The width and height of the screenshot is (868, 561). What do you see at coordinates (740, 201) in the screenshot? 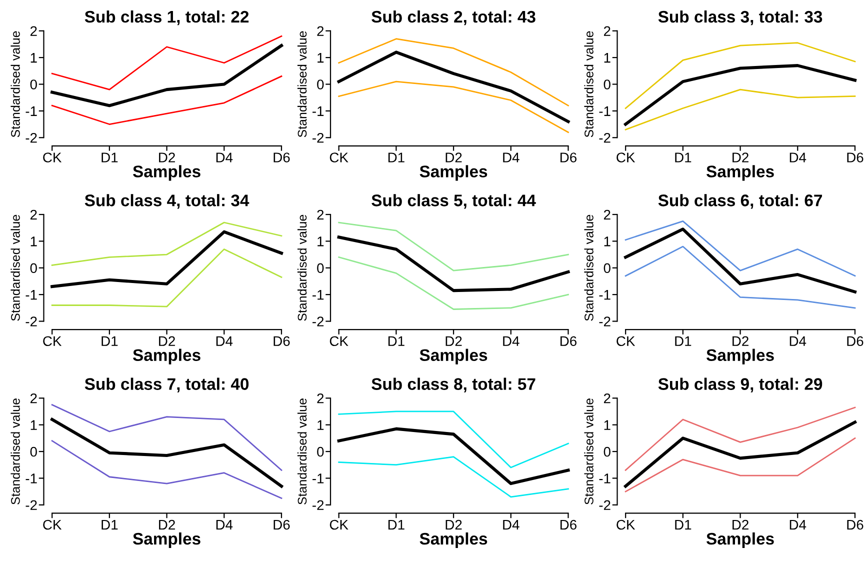
I see `chart-title: Sub class 6, total: 67` at bounding box center [740, 201].